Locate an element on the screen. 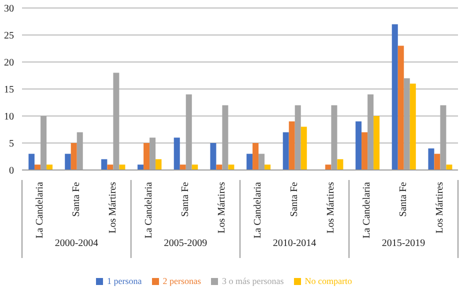  y-tick-label: 20 is located at coordinates (9, 63).